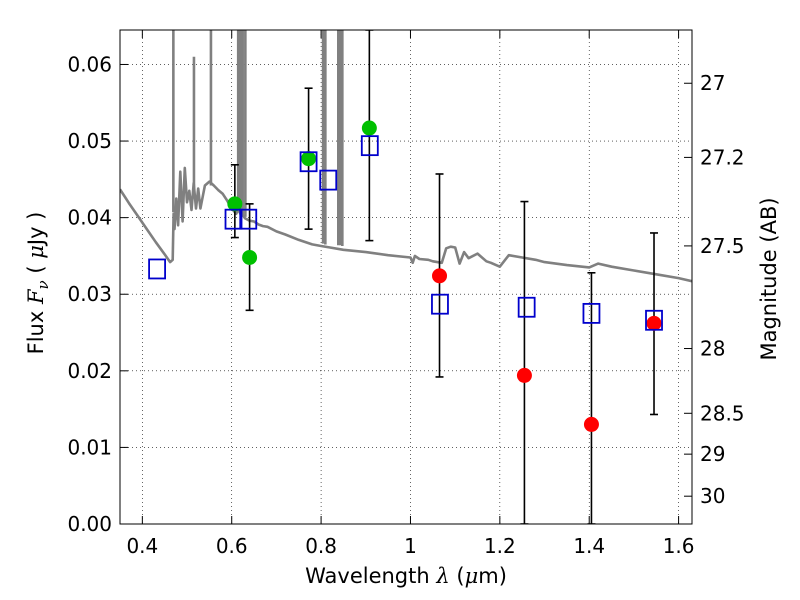  I want to click on x-tick-label: 1.4, so click(589, 546).